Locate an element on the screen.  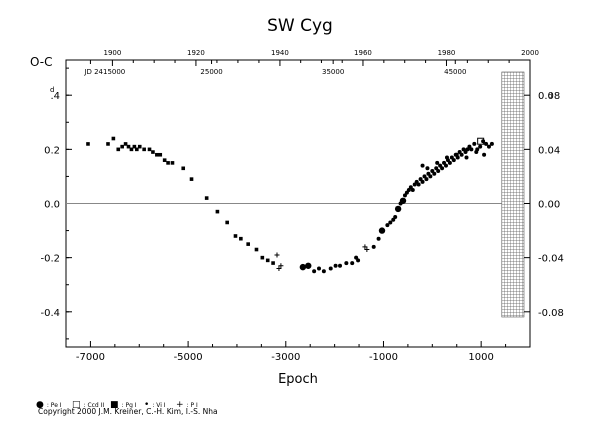
x-axis: -7000 -5000 -3000 -1000 1000 is located at coordinates (298, 352).